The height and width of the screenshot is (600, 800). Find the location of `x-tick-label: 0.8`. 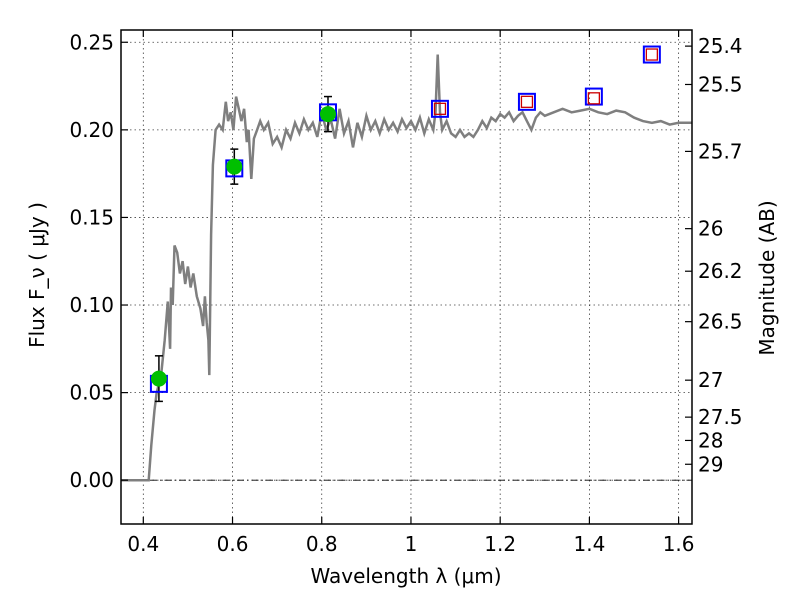

x-tick-label: 0.8 is located at coordinates (322, 544).